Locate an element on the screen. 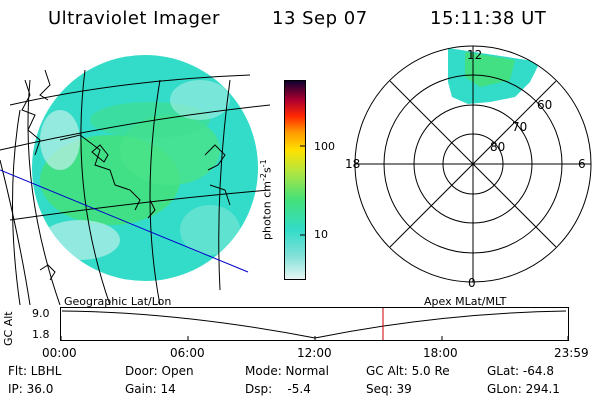  date-label: 13 Sep 07 is located at coordinates (320, 18).